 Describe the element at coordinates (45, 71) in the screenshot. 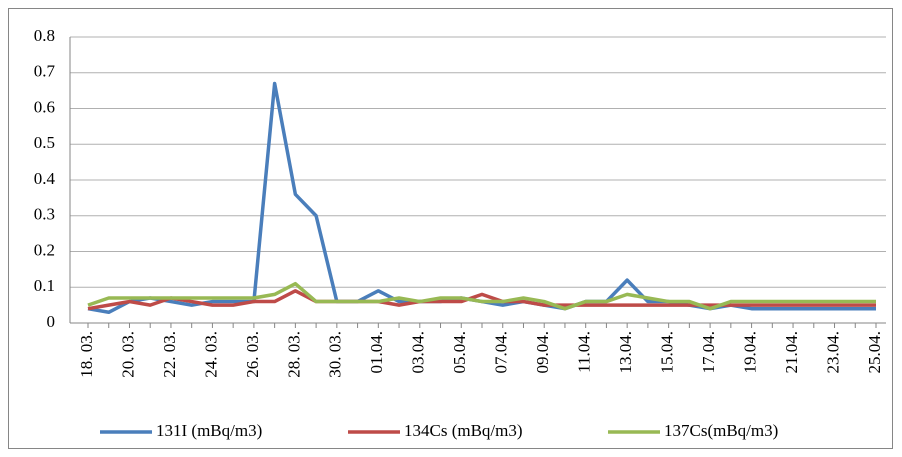

I see `y-tick-label: 0.7` at that location.